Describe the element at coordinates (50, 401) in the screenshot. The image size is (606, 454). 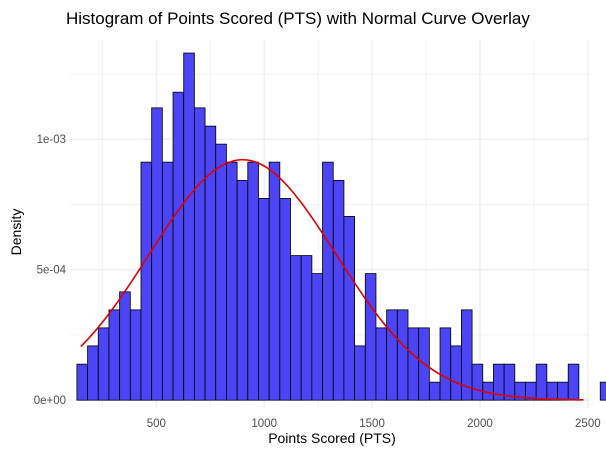
I see `y-tick-label: 0e+00` at that location.